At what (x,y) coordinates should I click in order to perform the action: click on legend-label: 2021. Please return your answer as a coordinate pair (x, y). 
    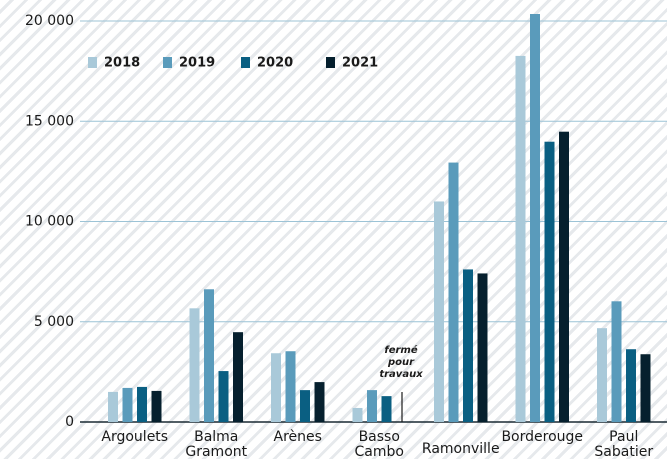
    Looking at the image, I should click on (360, 63).